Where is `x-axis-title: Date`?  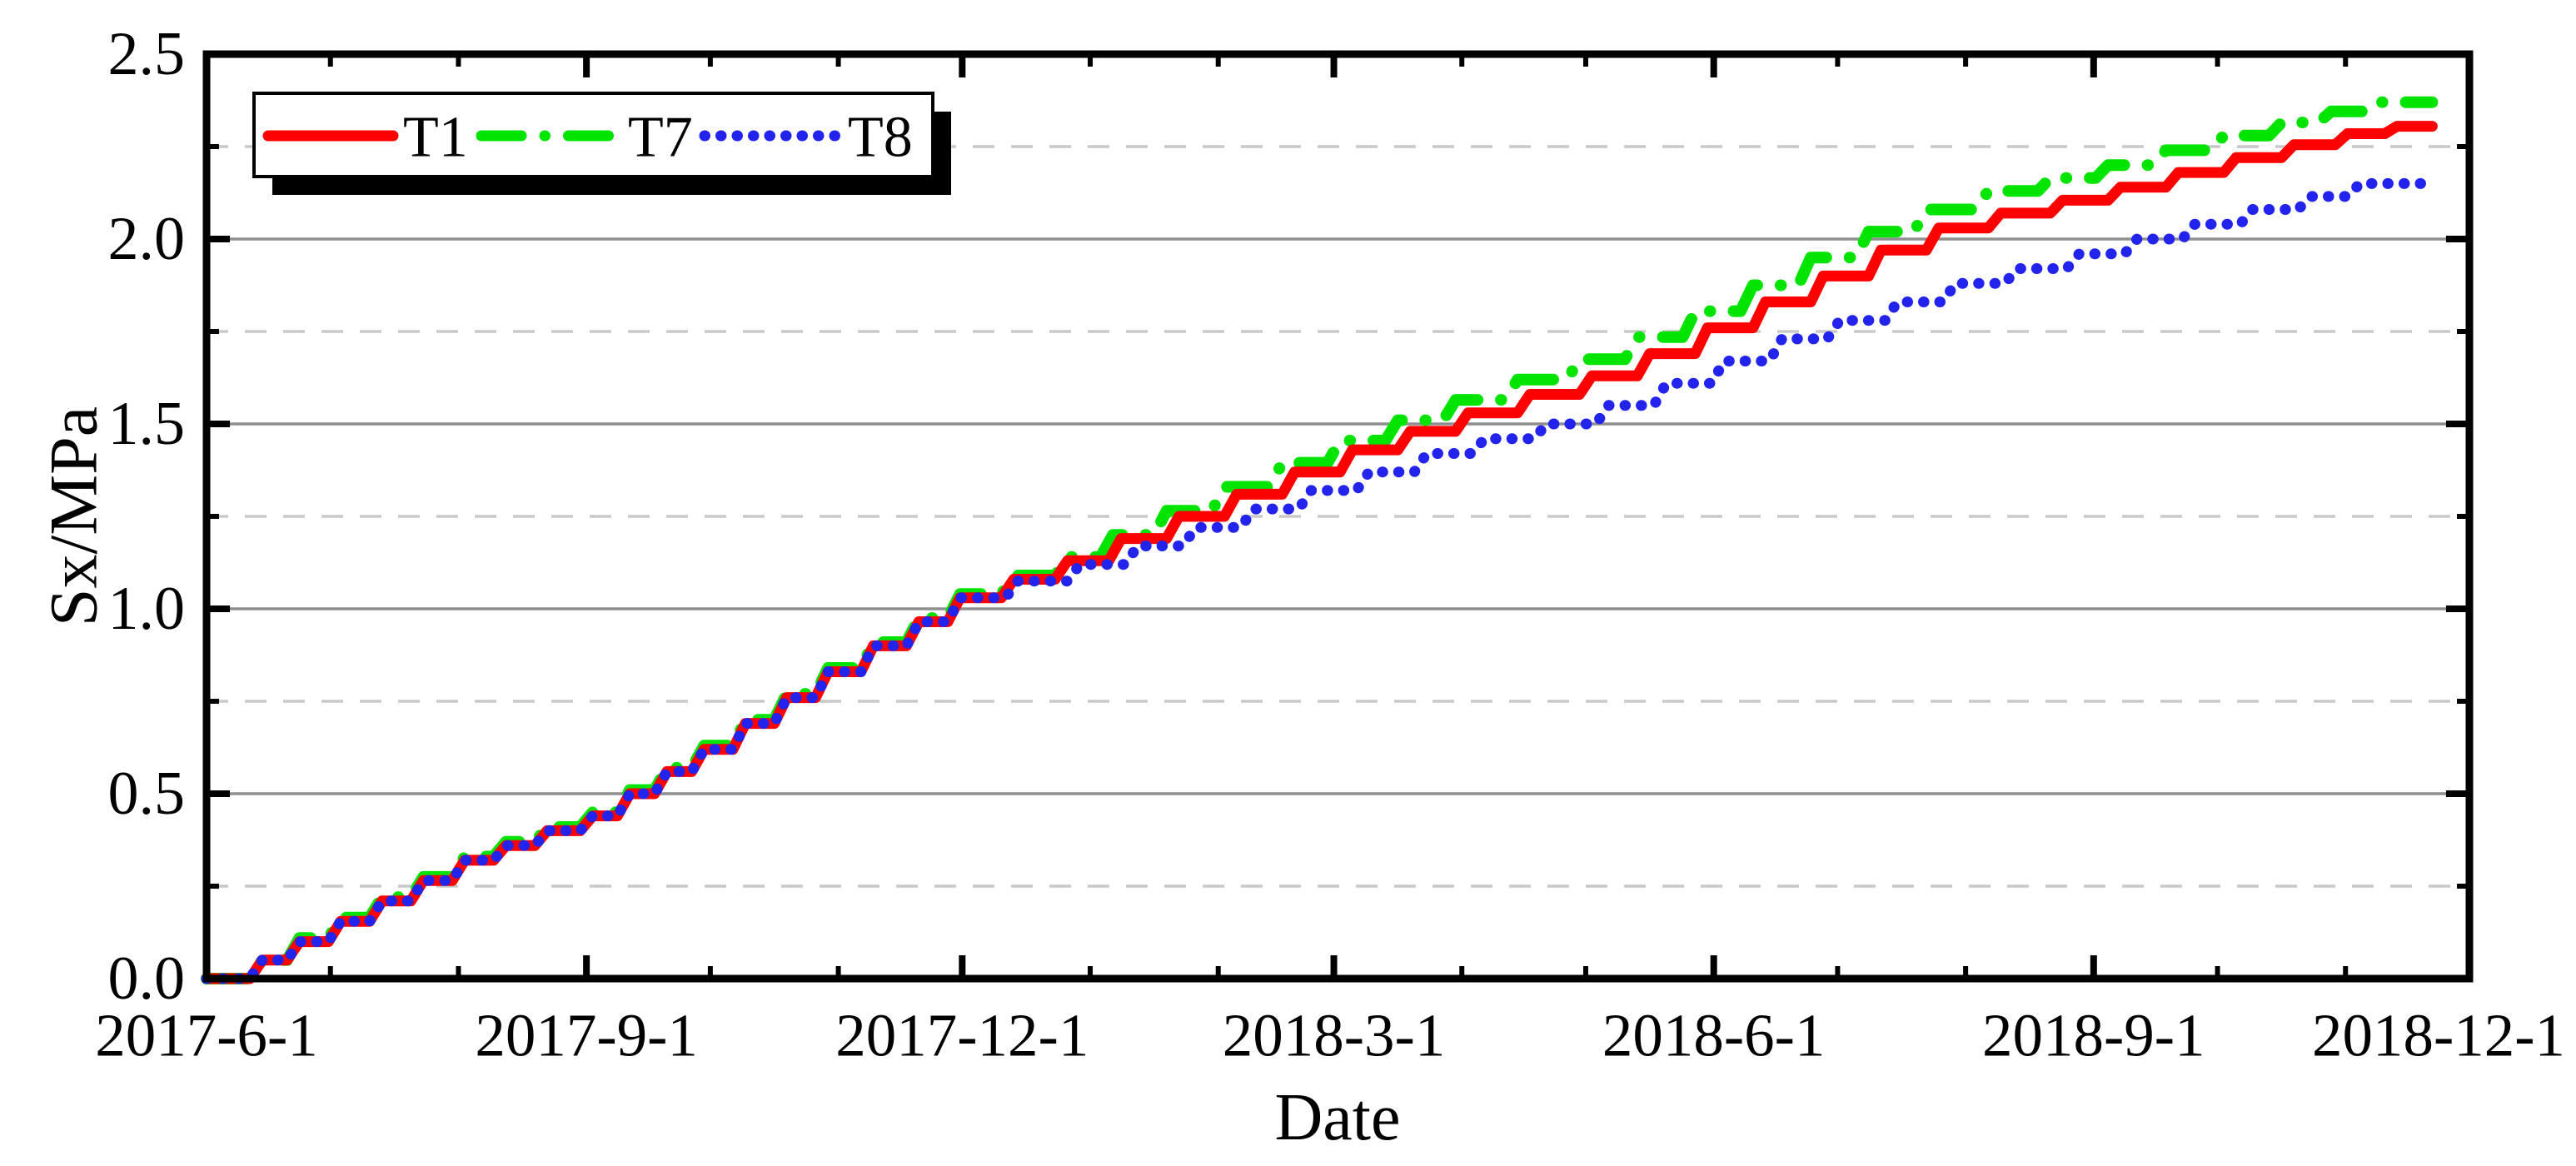 x-axis-title: Date is located at coordinates (1337, 1118).